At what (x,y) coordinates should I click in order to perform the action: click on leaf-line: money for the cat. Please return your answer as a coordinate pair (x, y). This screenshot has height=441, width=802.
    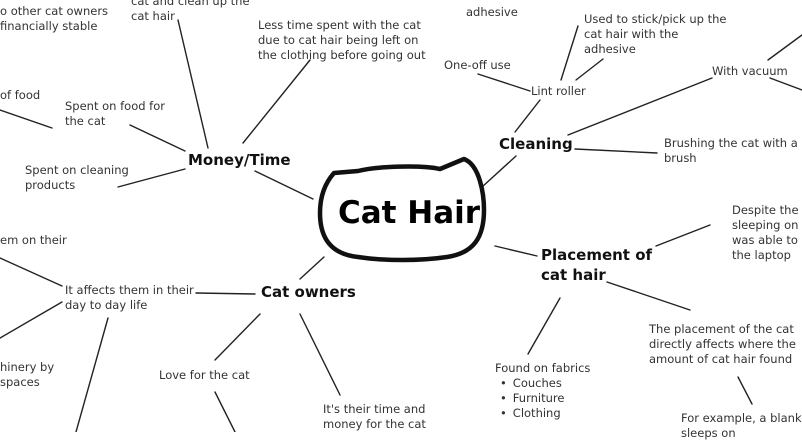
    Looking at the image, I should click on (374, 424).